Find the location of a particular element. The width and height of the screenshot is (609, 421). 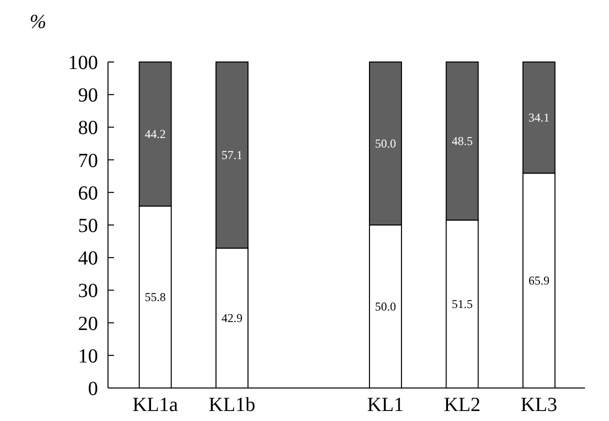

x-tick-label: KL1b is located at coordinates (232, 405).